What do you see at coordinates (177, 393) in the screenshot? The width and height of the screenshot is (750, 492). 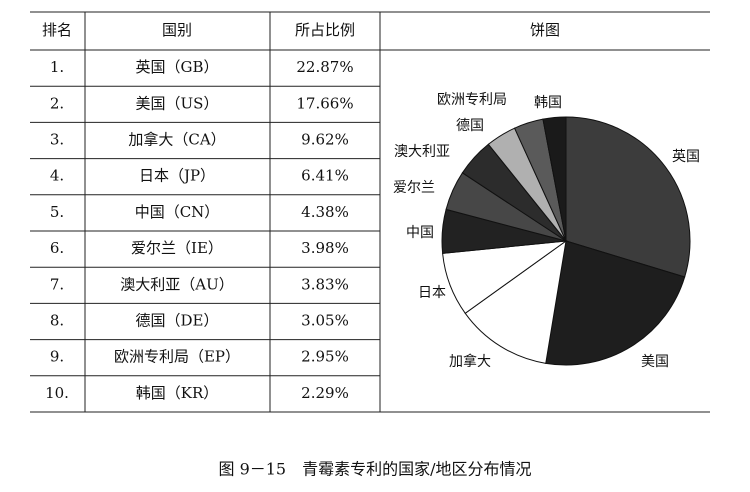 I see `country-cell: 韩国（KR）` at bounding box center [177, 393].